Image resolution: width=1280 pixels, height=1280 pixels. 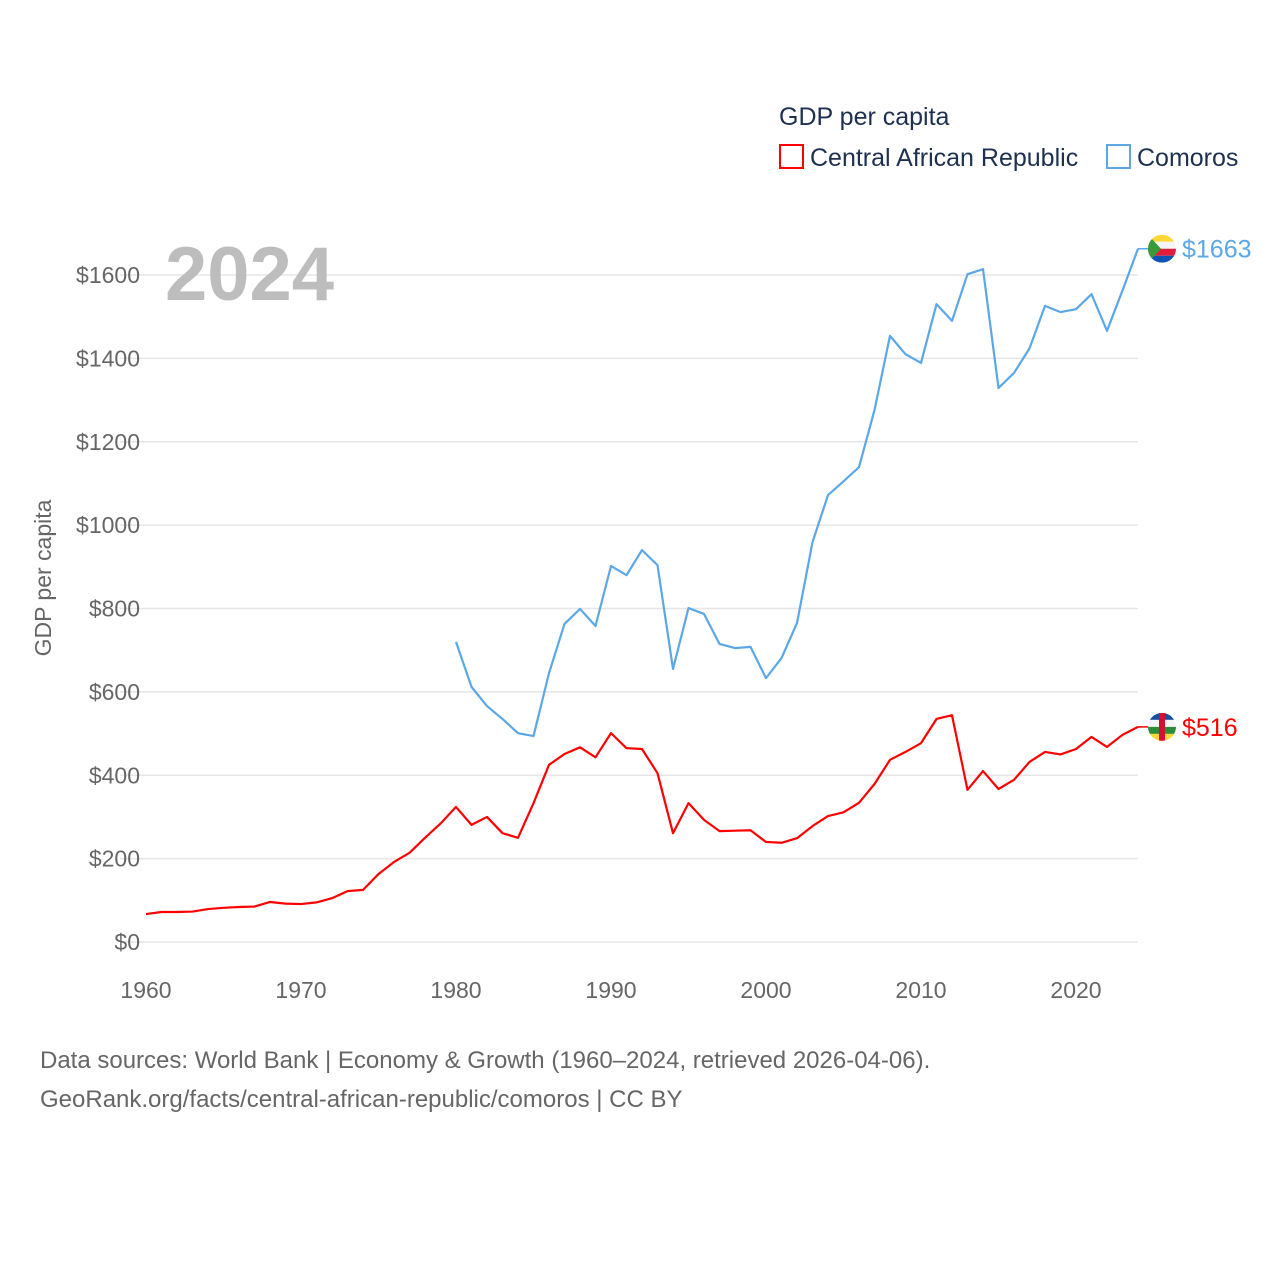 What do you see at coordinates (114, 775) in the screenshot?
I see `y-tick-label: $400` at bounding box center [114, 775].